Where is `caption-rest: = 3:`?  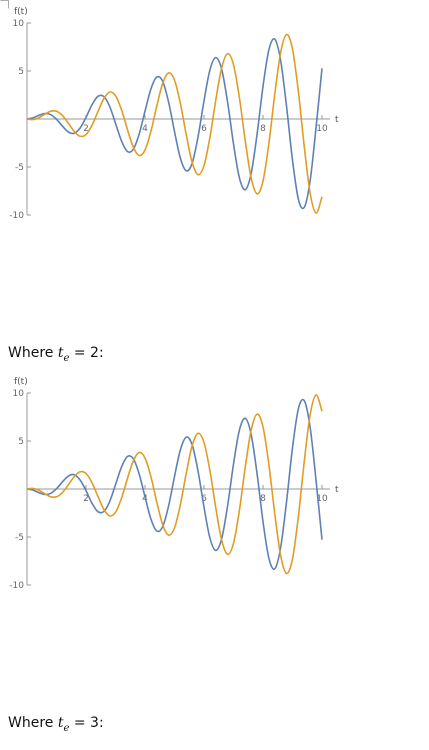 caption-rest: = 3: is located at coordinates (86, 723).